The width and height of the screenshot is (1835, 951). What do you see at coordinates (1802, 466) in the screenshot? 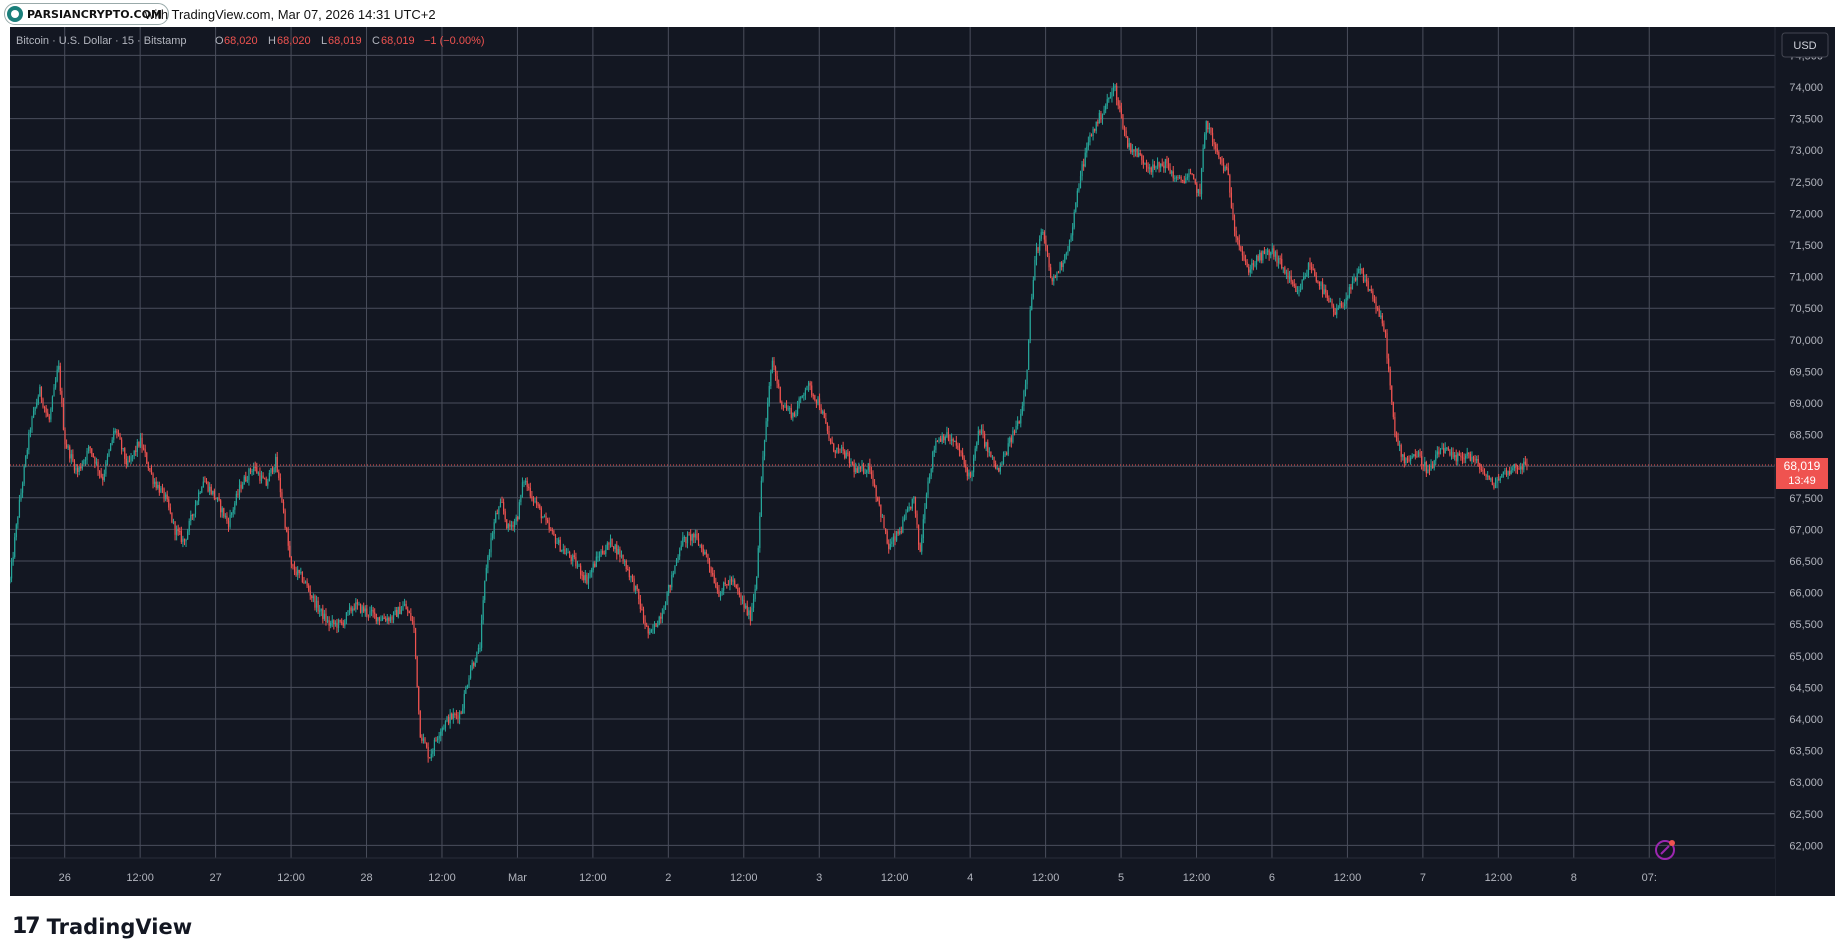
I see `current-price-value: 68,019` at bounding box center [1802, 466].